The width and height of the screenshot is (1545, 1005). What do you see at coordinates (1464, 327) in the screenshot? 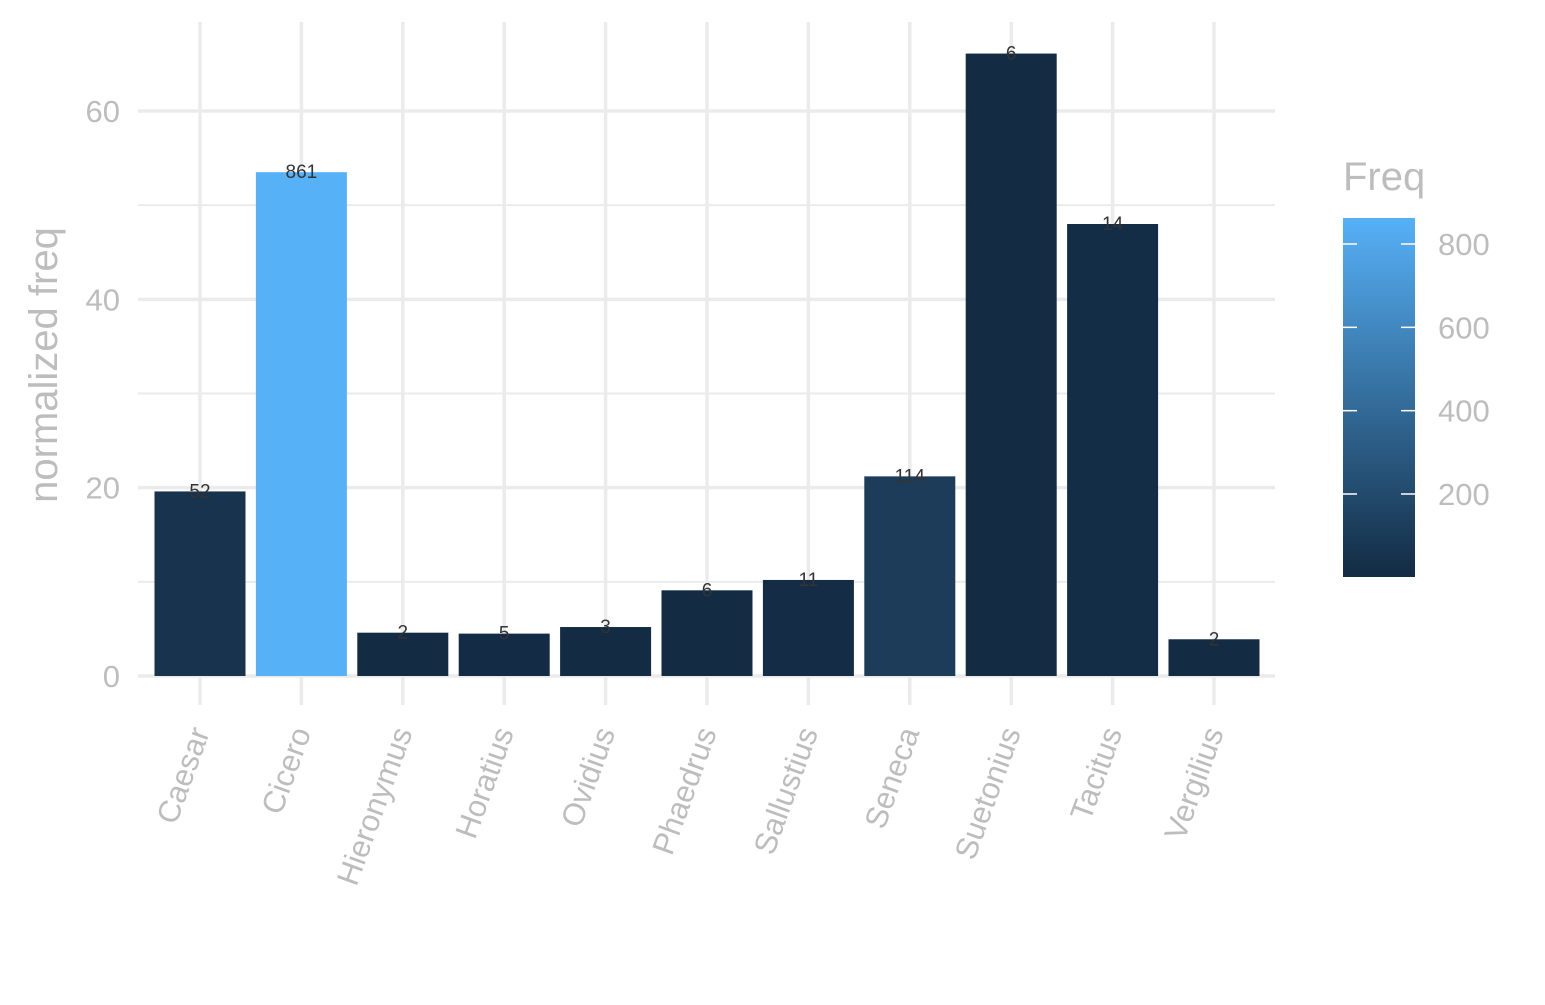
I see `legend-tick-label: 600` at bounding box center [1464, 327].